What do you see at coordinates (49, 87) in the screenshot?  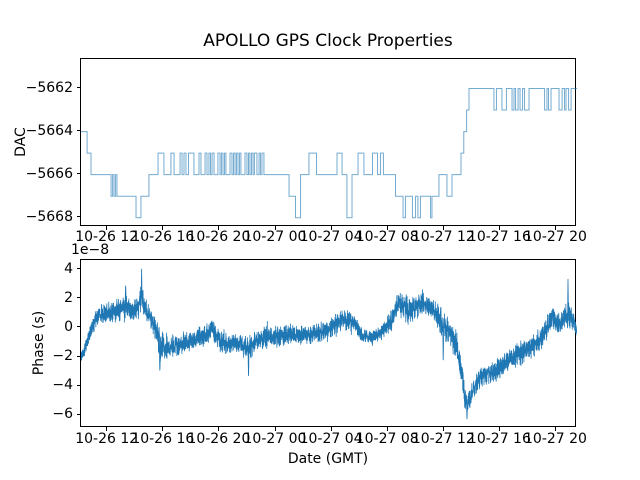 I see `y-tick-label: −5662` at bounding box center [49, 87].